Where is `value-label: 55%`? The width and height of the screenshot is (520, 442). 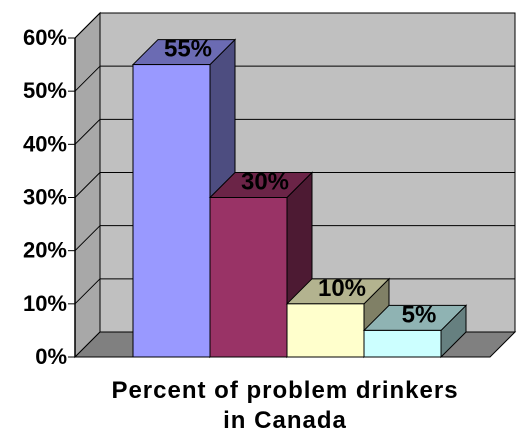 value-label: 55% is located at coordinates (188, 49).